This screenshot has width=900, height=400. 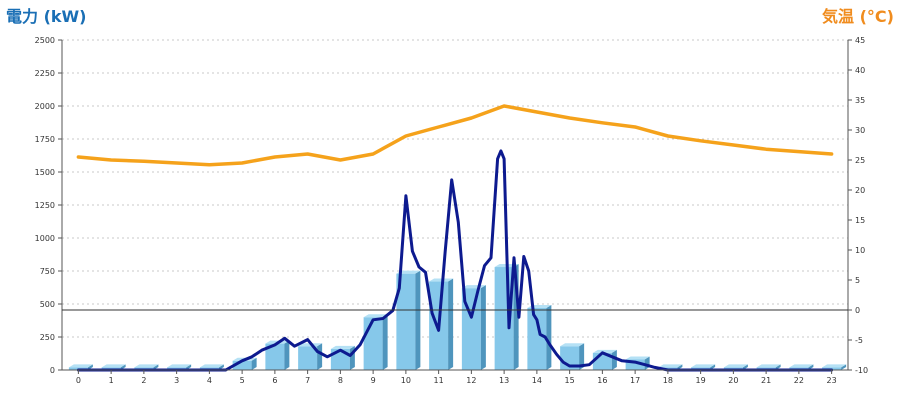 I want to click on y-right-tick-label: 40, so click(x=860, y=70).